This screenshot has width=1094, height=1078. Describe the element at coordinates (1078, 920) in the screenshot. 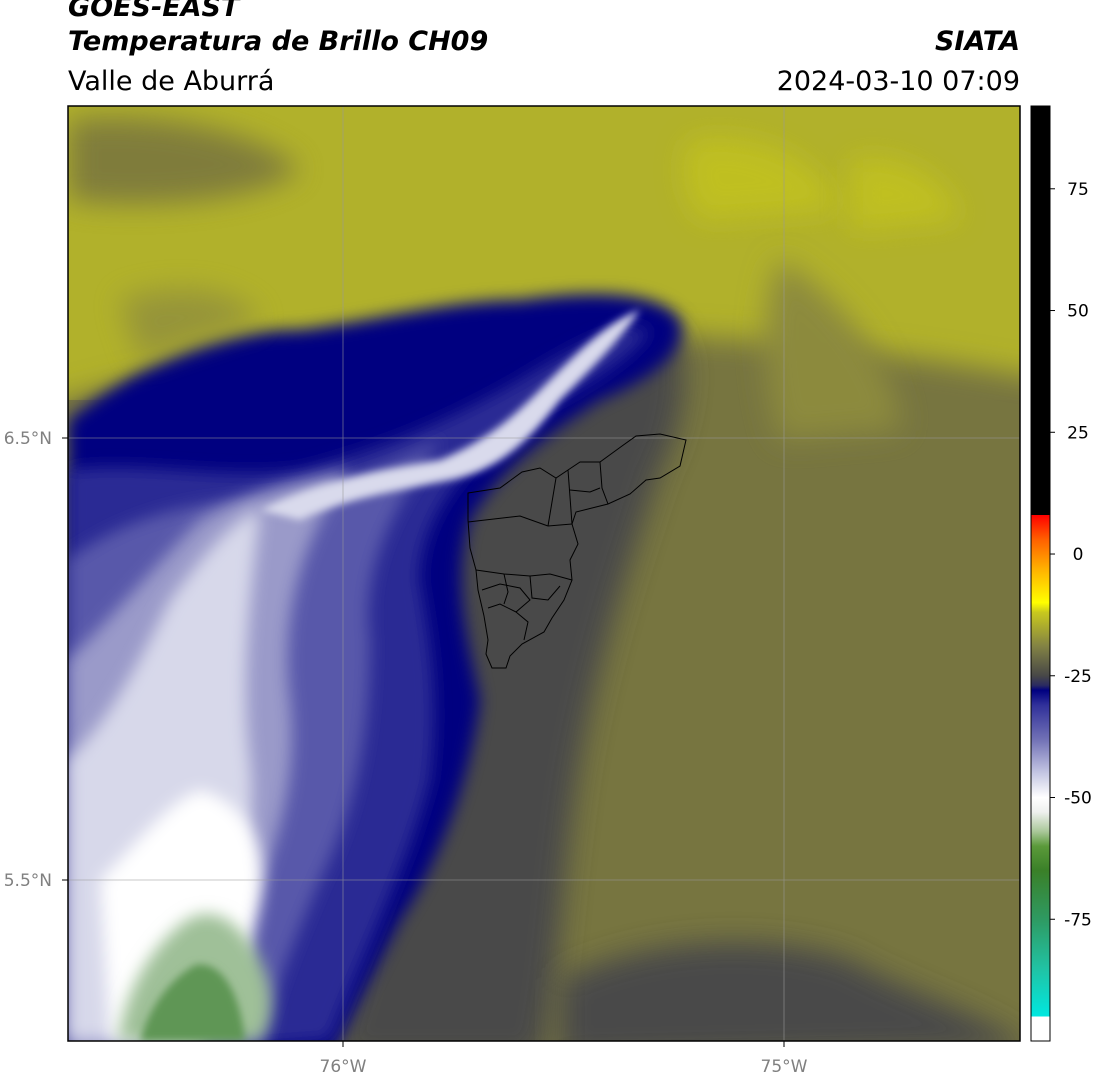

I see `colorbar-tick-label: -75` at that location.